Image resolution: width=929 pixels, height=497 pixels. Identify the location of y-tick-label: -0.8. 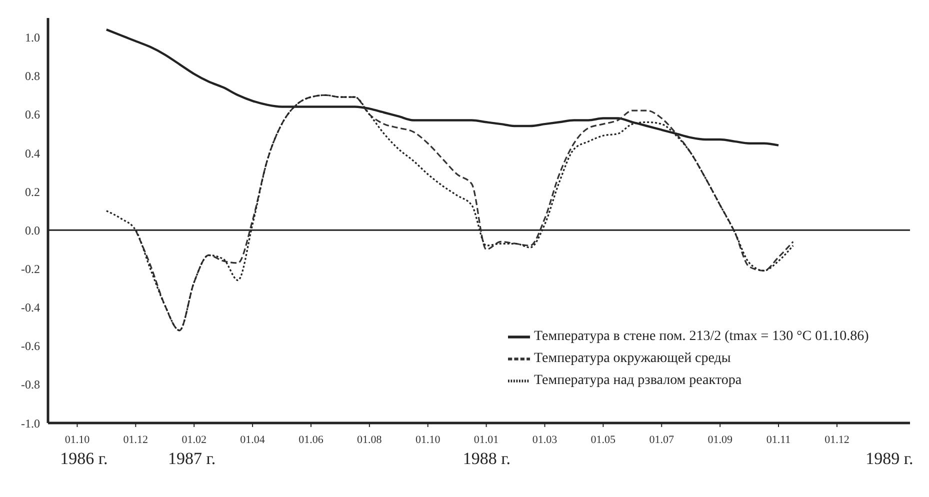
(30, 385).